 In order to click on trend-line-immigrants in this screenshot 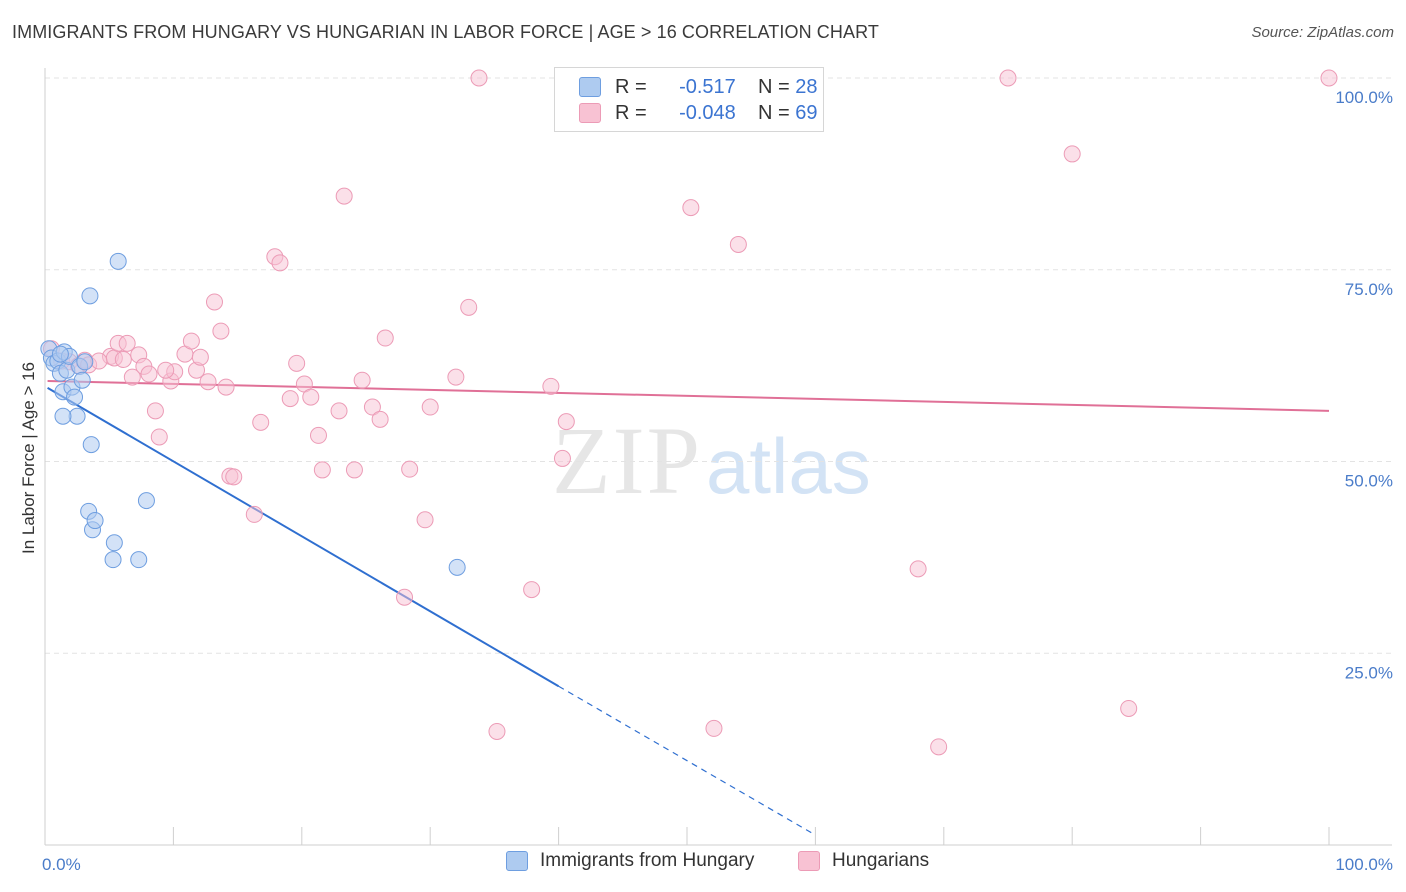, I will do `click(303, 537)`.